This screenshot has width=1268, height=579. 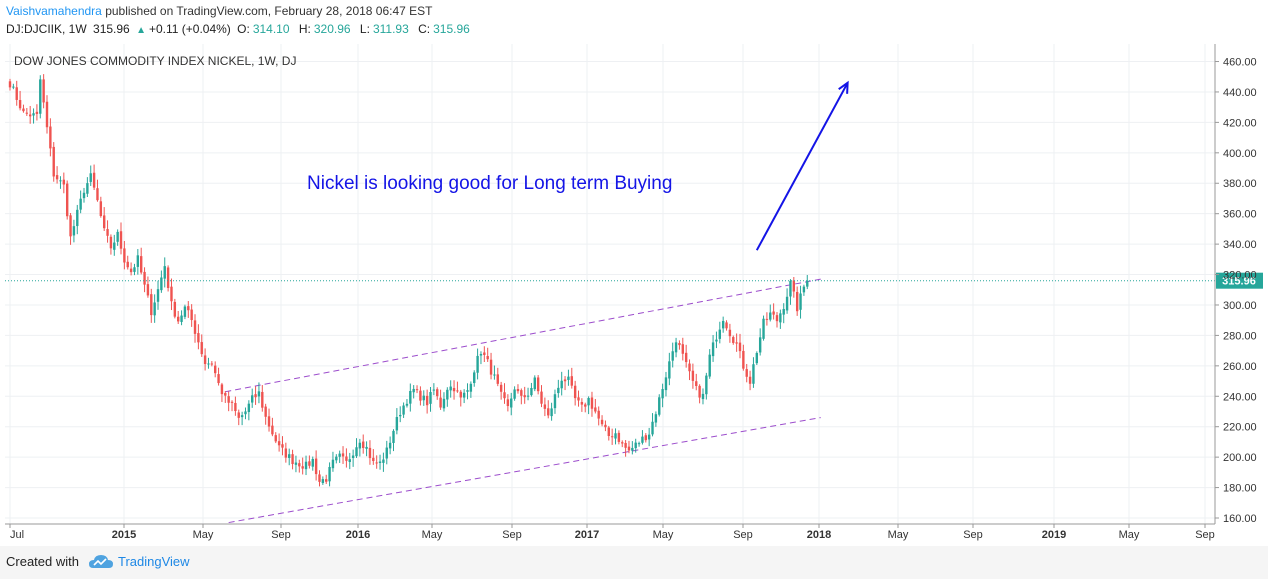 I want to click on y-tick-label: 400.00, so click(x=1240, y=154).